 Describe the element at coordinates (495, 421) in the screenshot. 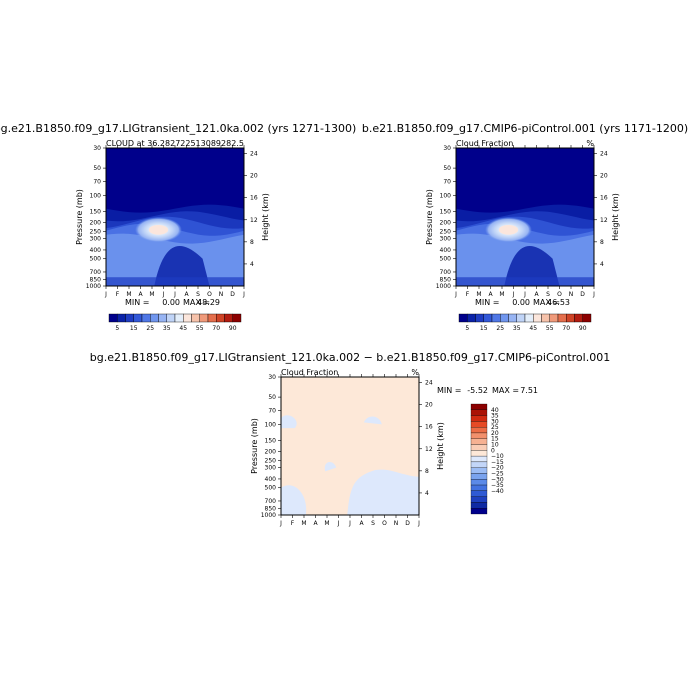

I see `diff-colorbar-label: 30` at that location.